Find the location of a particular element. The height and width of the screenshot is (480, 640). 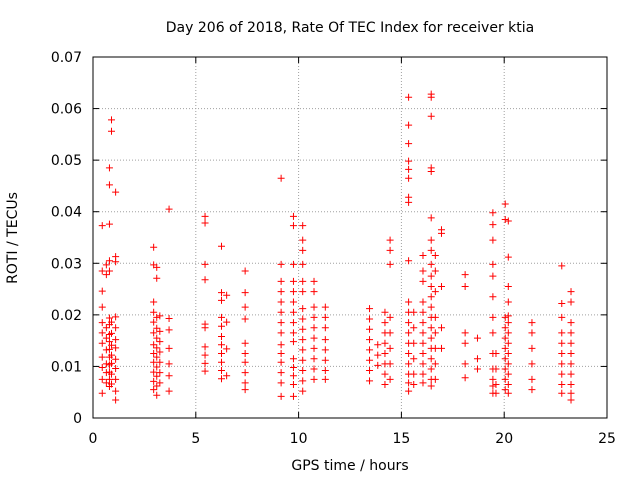

y-tick-label: 0.05 is located at coordinates (66, 161).